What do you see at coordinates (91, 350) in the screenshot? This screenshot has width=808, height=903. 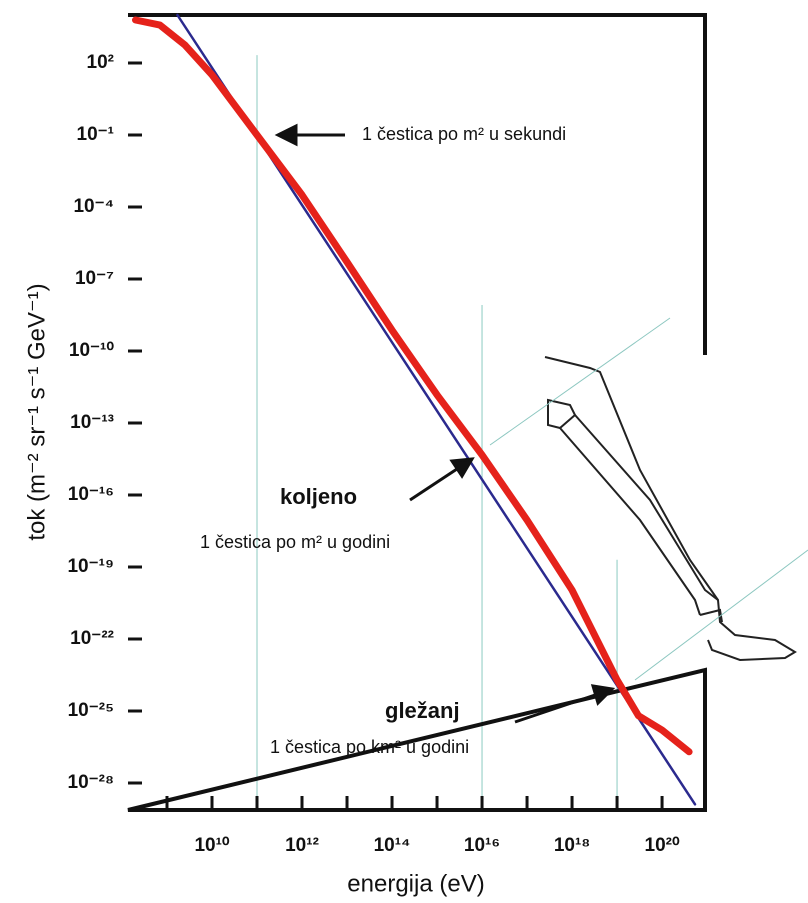 I see `y-tick-label: 10⁻¹⁰` at bounding box center [91, 350].